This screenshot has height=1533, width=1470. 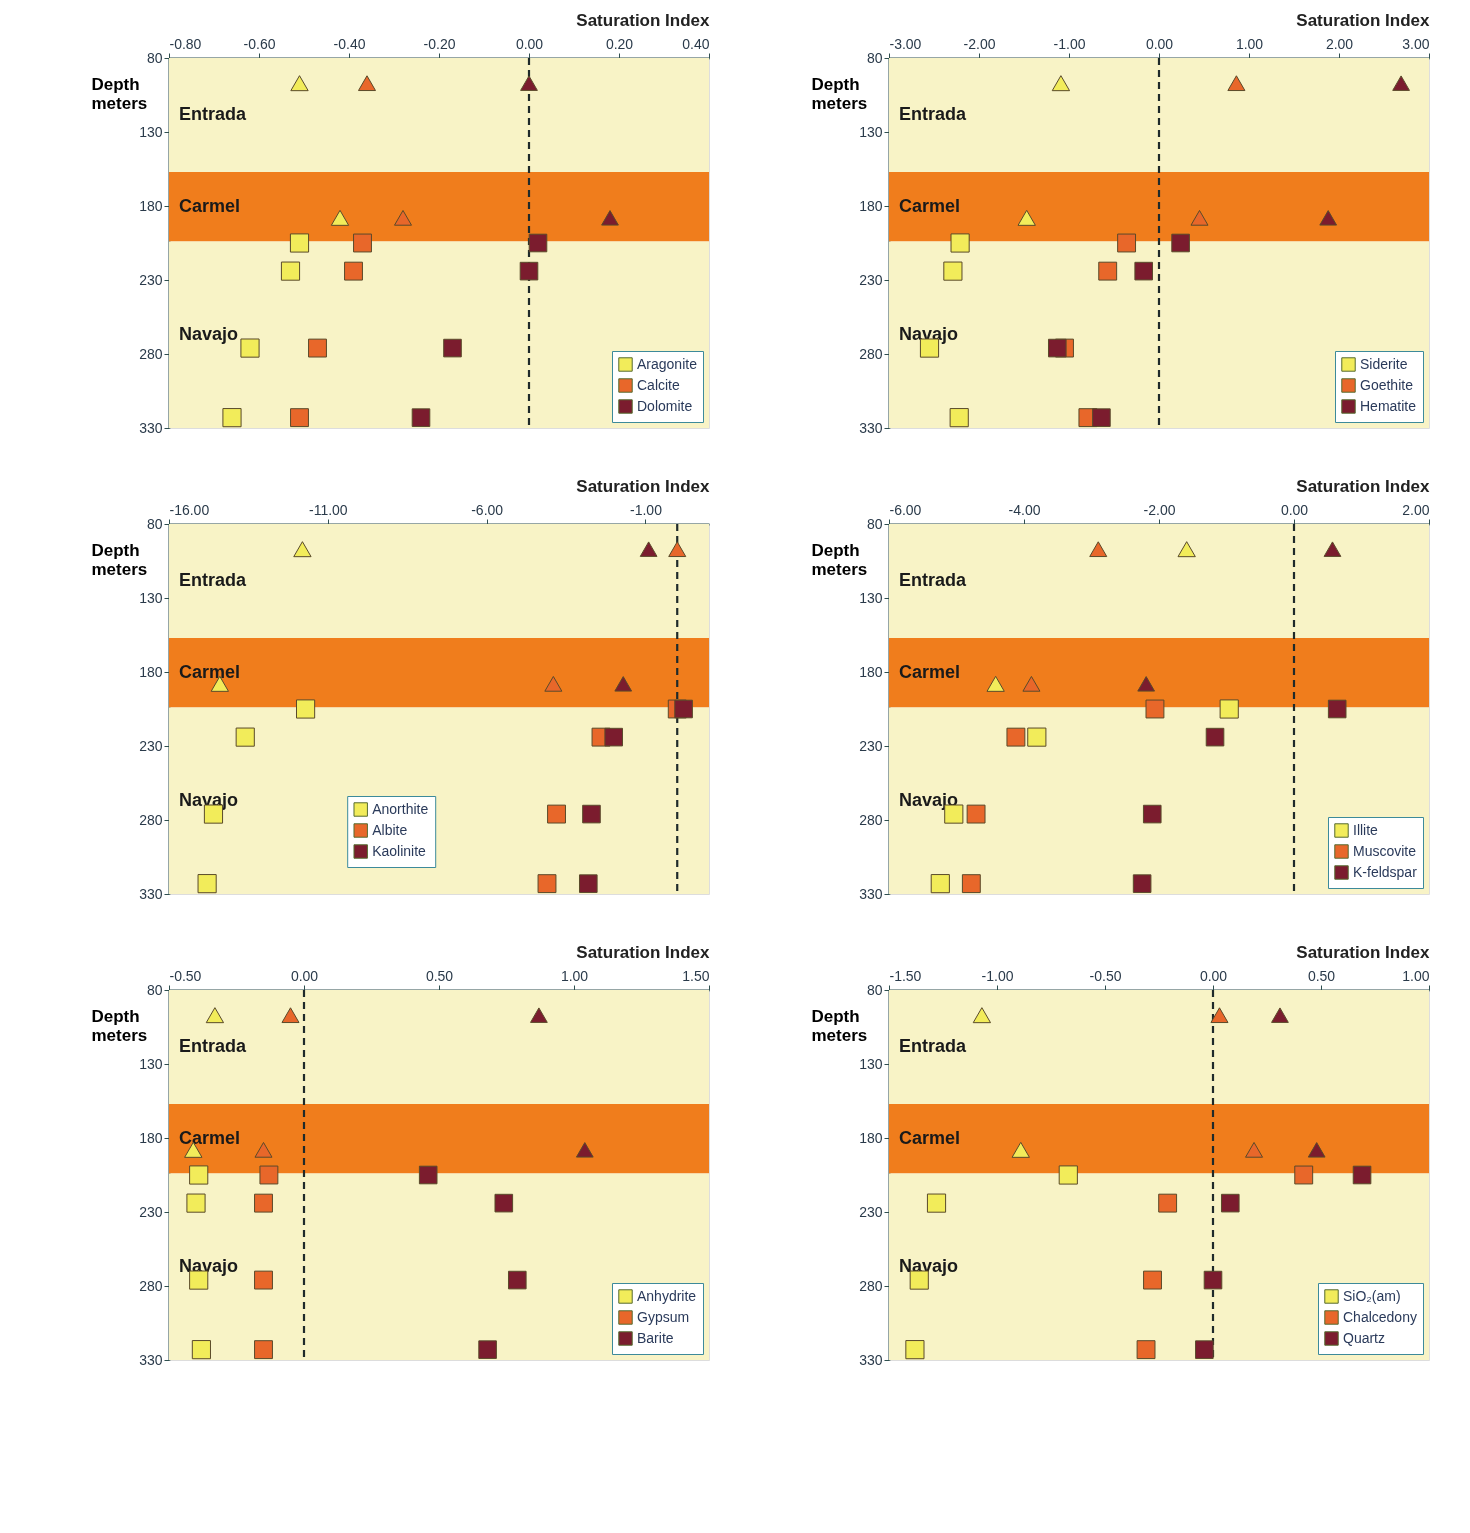 I want to click on legend-label: Anhydrite, so click(x=667, y=1295).